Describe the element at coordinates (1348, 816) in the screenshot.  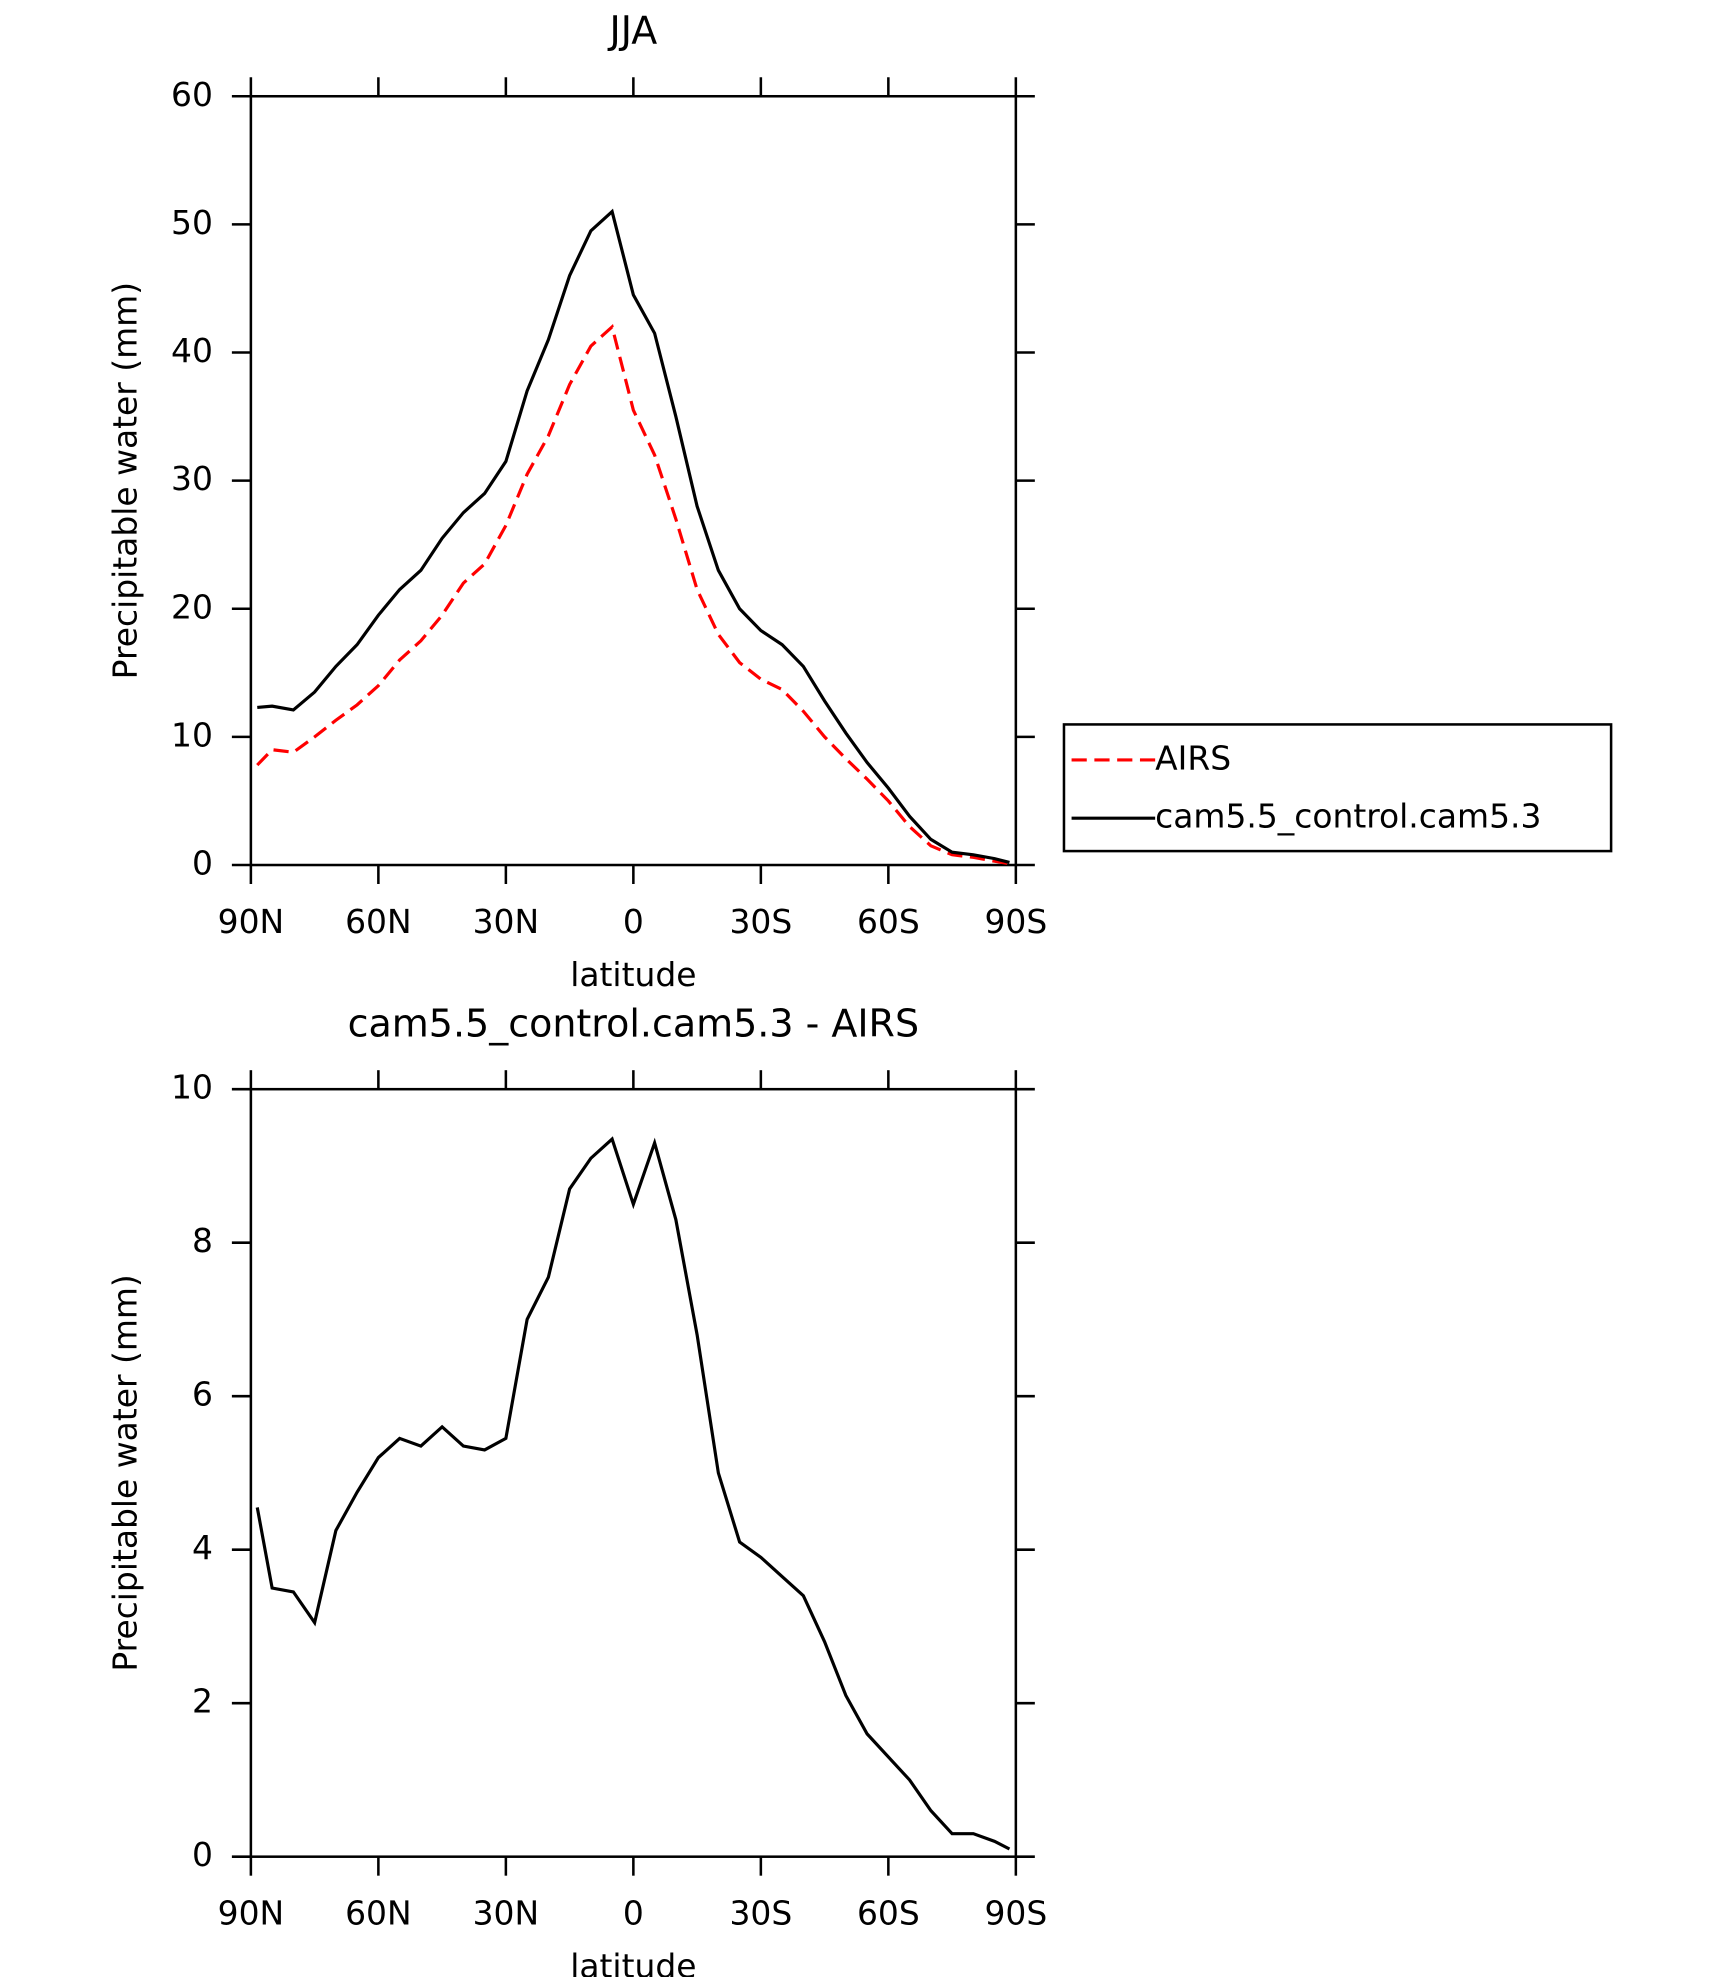
I see `legend-label: cam5.5_control.cam5.3` at that location.